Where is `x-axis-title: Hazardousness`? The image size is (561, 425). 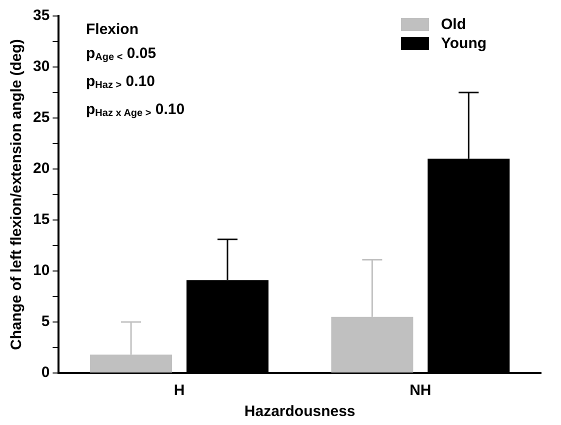 x-axis-title: Hazardousness is located at coordinates (300, 411).